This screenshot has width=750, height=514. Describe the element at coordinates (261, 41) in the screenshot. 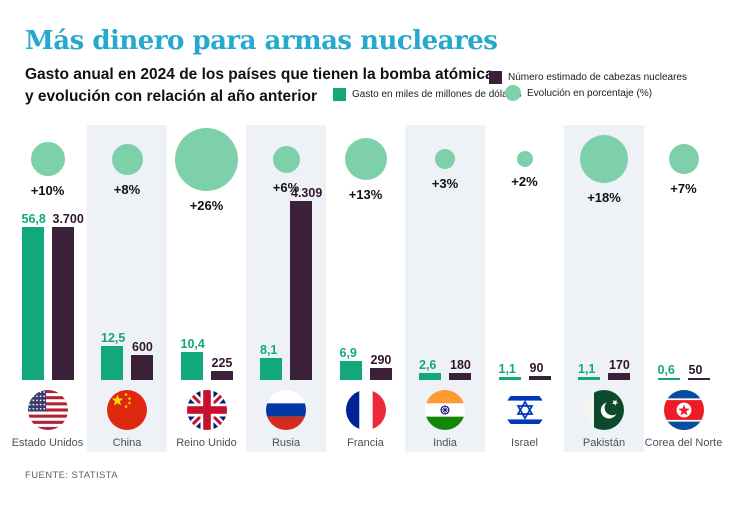

I see `page-title: Más dinero para armas nucleares` at that location.